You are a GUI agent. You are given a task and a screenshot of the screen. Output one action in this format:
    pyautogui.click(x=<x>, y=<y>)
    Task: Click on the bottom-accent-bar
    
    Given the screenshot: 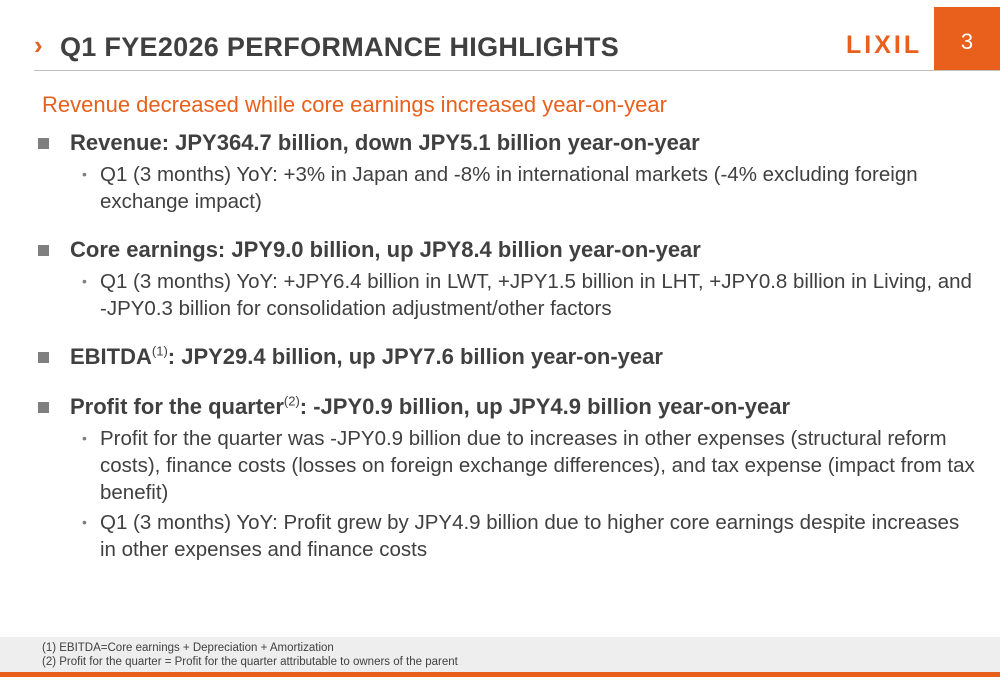 What is the action you would take?
    pyautogui.click(x=500, y=674)
    